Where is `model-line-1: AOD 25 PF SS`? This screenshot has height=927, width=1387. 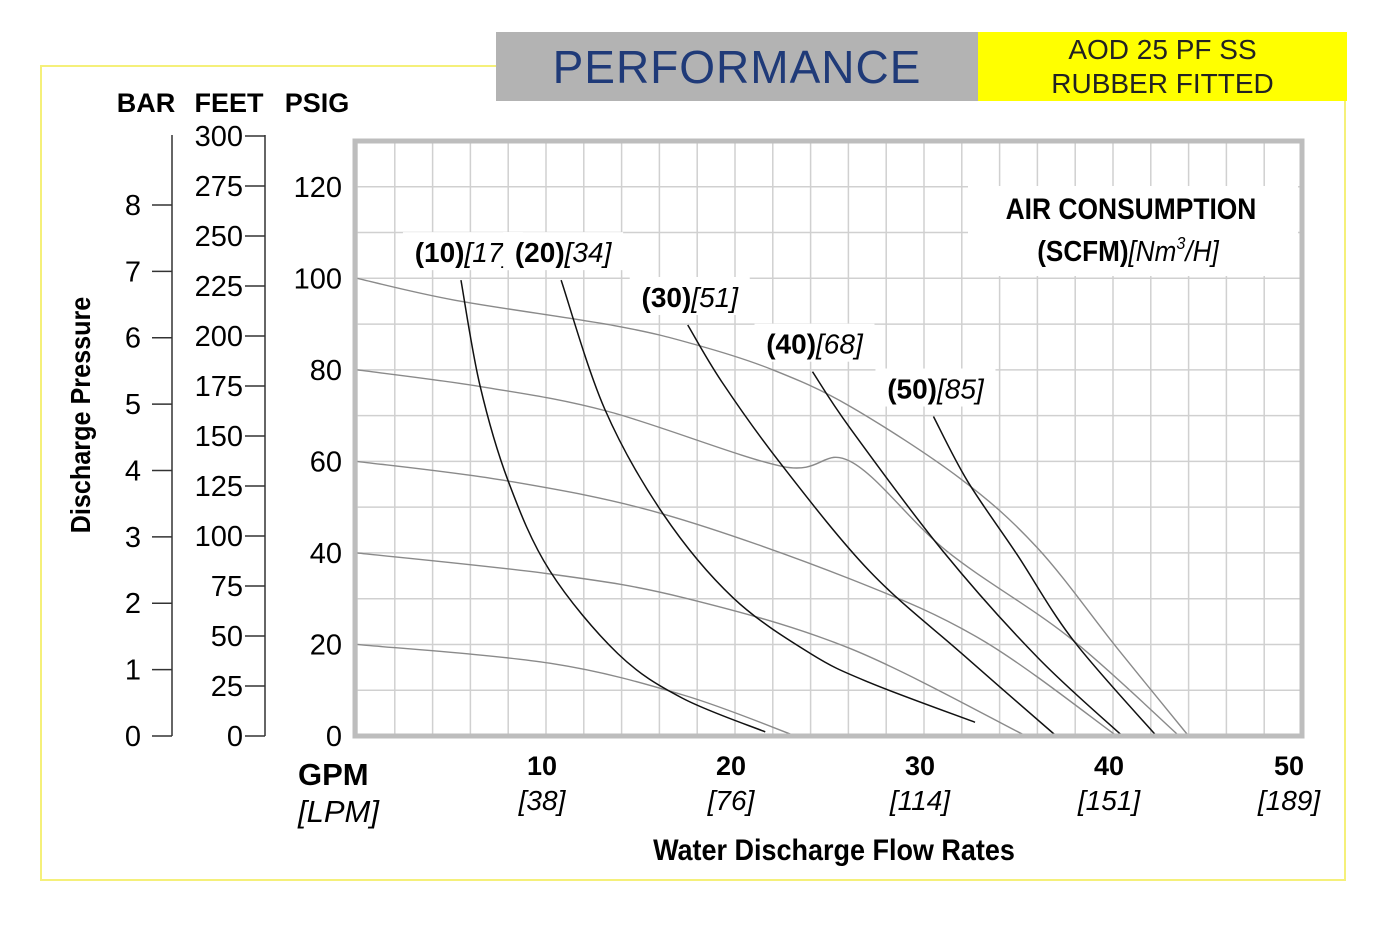 model-line-1: AOD 25 PF SS is located at coordinates (1162, 49).